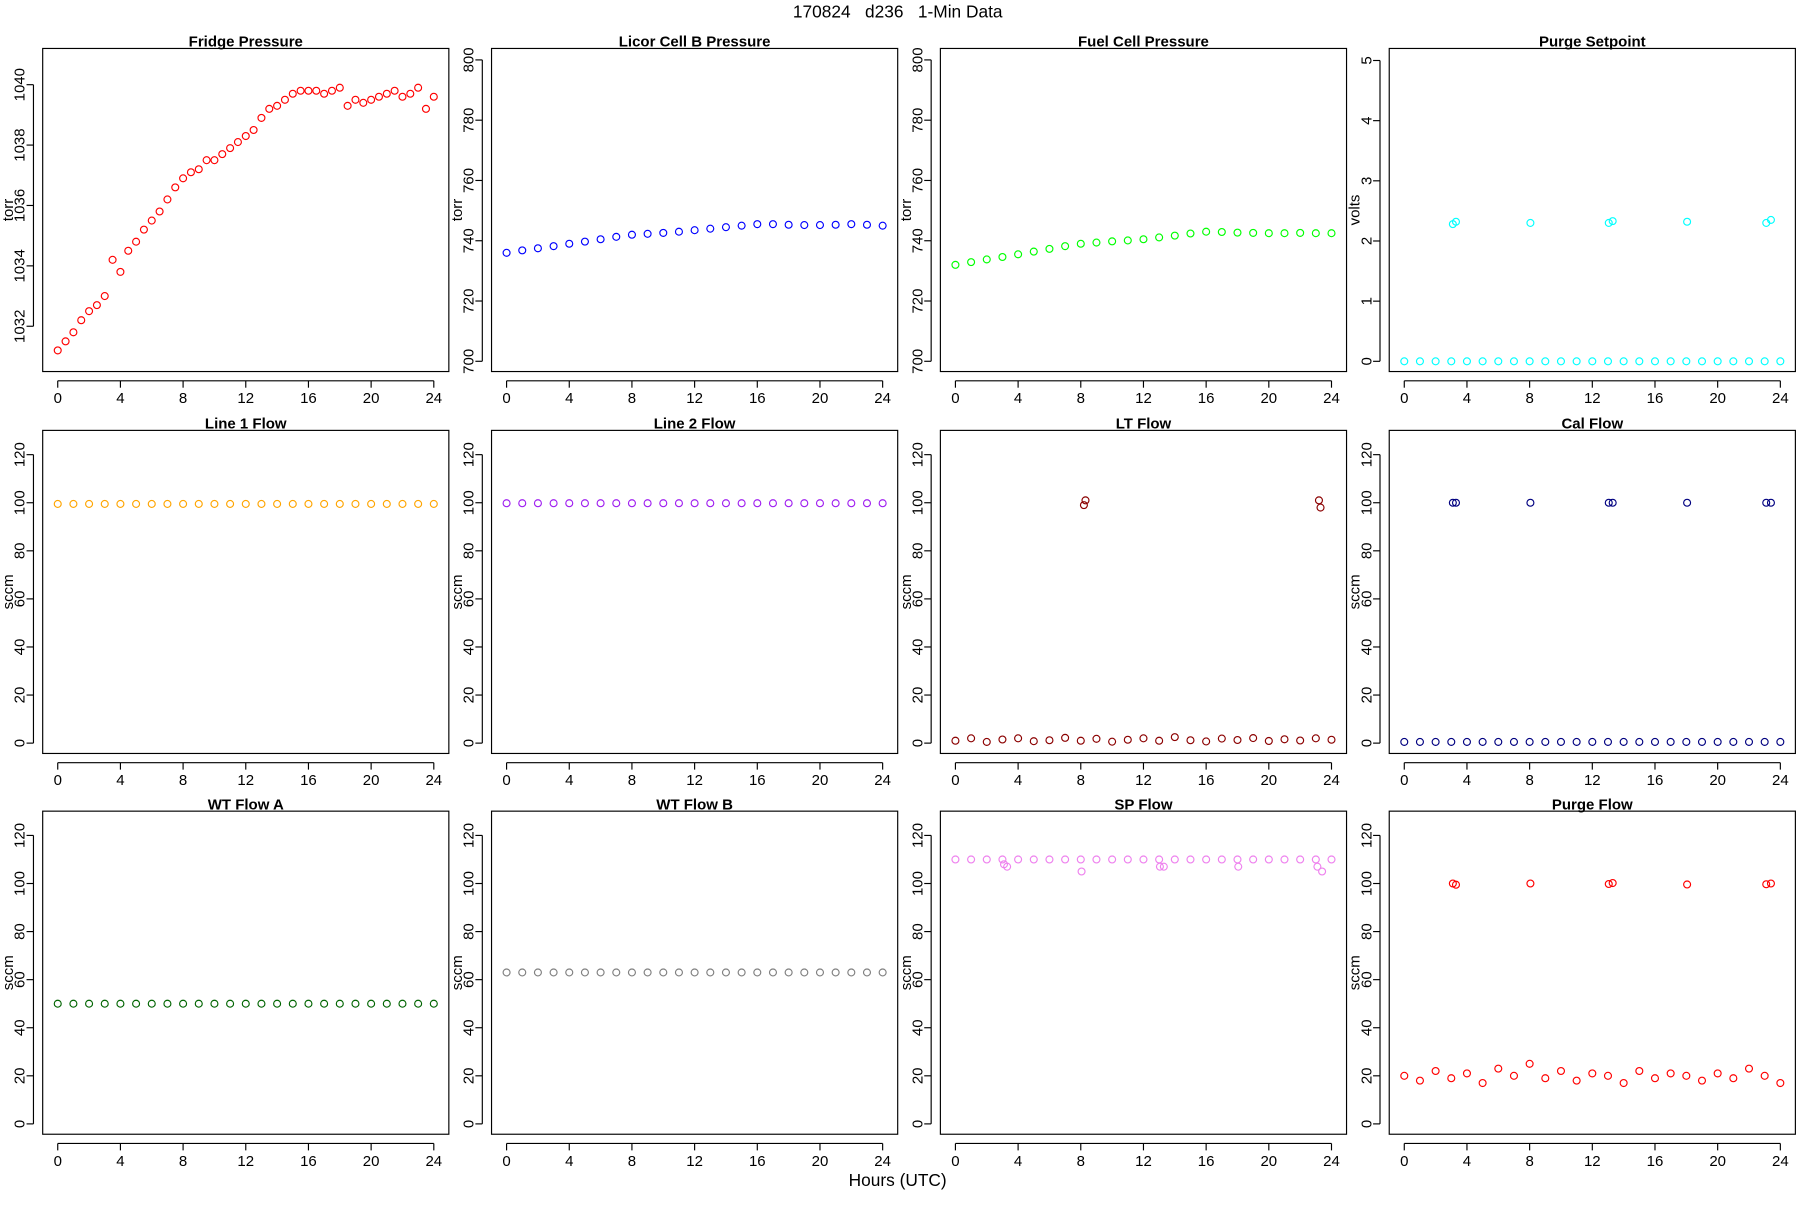 The image size is (1800, 1205). I want to click on panel: Cal Flow sccm 0 4 8 12 16 20 24 0 20 40 60 80 100 120, so click(1571, 602).